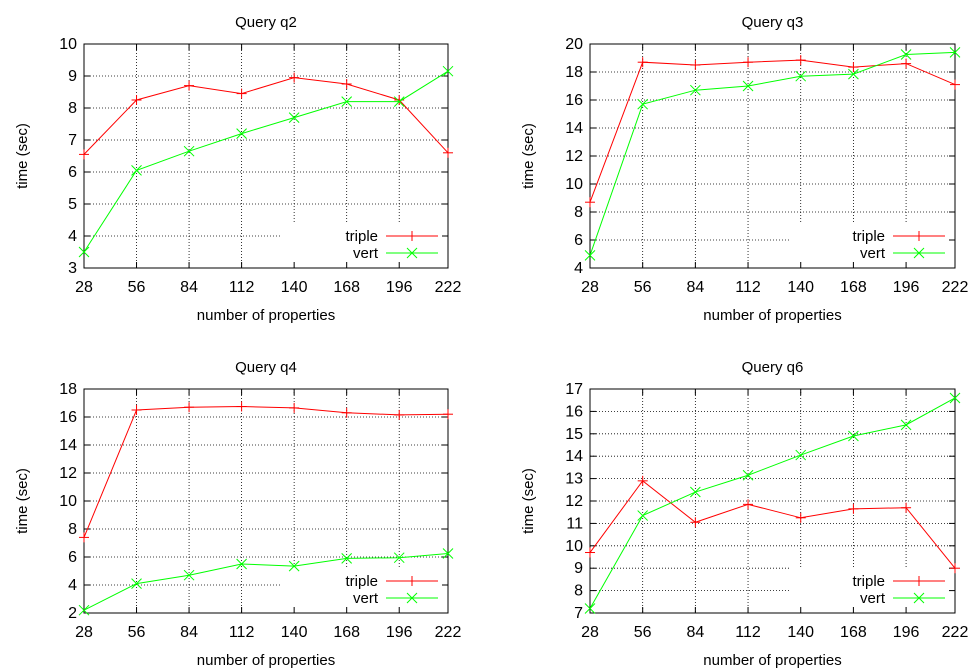  What do you see at coordinates (84, 632) in the screenshot?
I see `x-tick-label: 28` at bounding box center [84, 632].